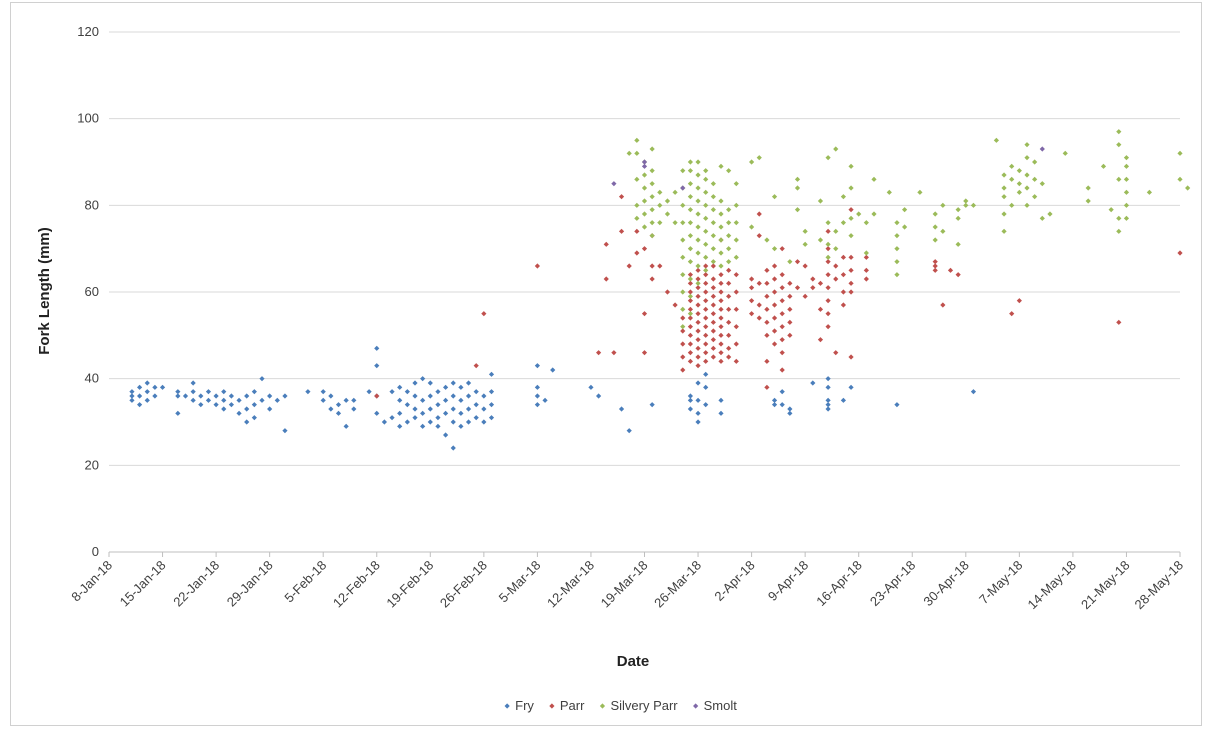  What do you see at coordinates (92, 378) in the screenshot?
I see `y-tick-label: 40` at bounding box center [92, 378].